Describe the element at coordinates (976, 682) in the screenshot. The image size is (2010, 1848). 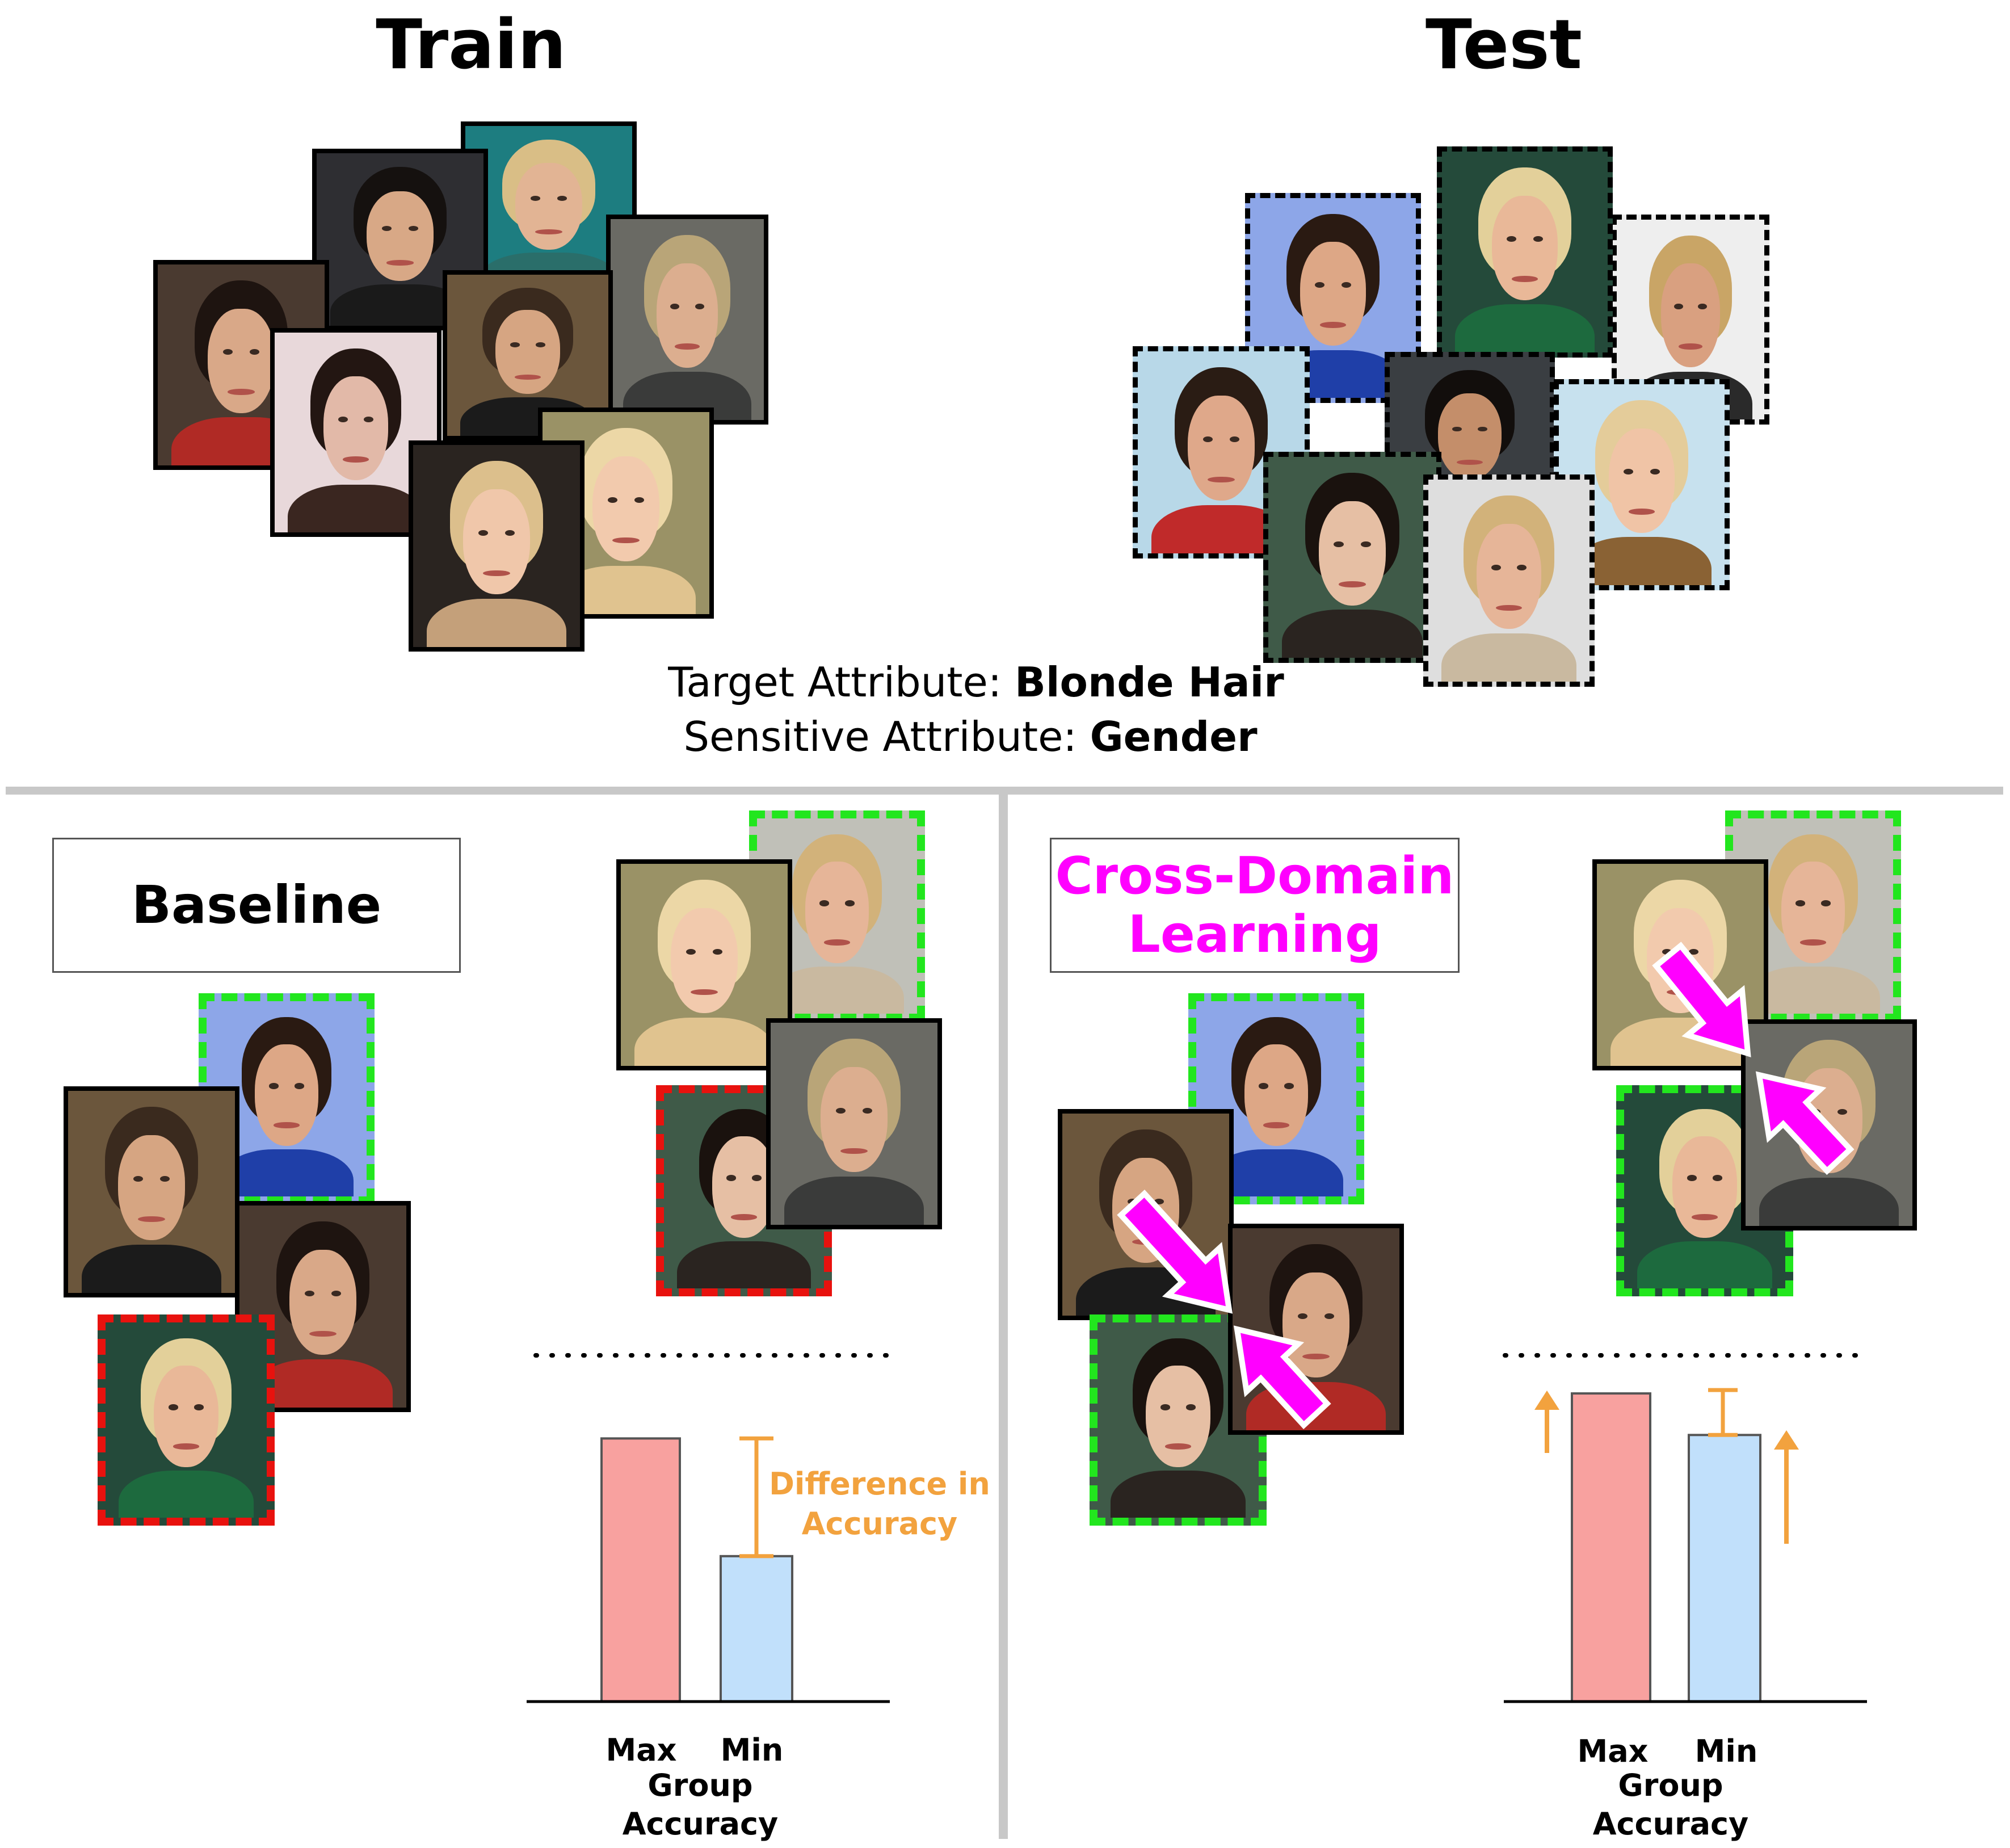
I see `target-attribute-line: Target Attribute: Blonde Hair` at that location.